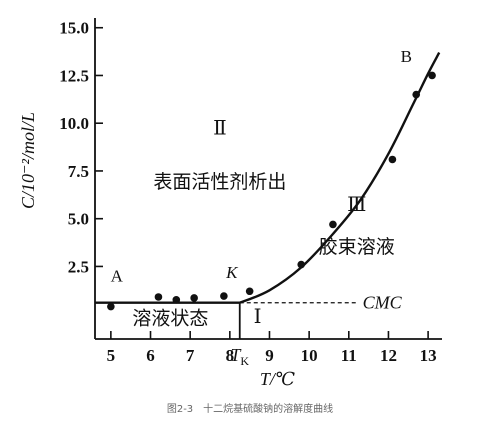 The image size is (495, 427). I want to click on y-tick-label: 5.0, so click(78, 219).